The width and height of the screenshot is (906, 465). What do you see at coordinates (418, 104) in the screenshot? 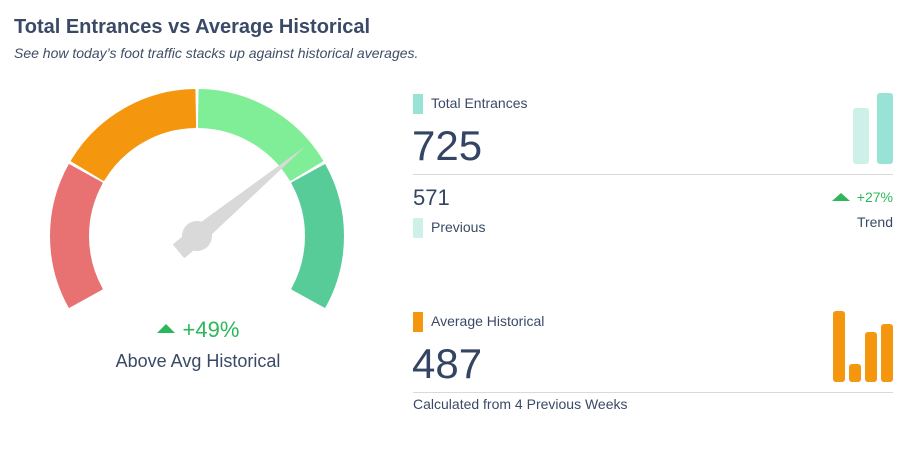
I see `total-entrances-swatch` at bounding box center [418, 104].